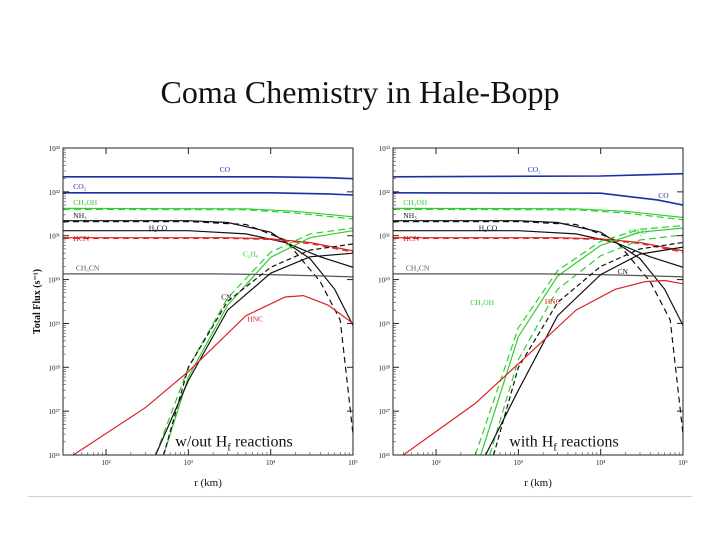  What do you see at coordinates (360, 92) in the screenshot?
I see `slide-title: Coma Chemistry in Hale-Bopp` at bounding box center [360, 92].